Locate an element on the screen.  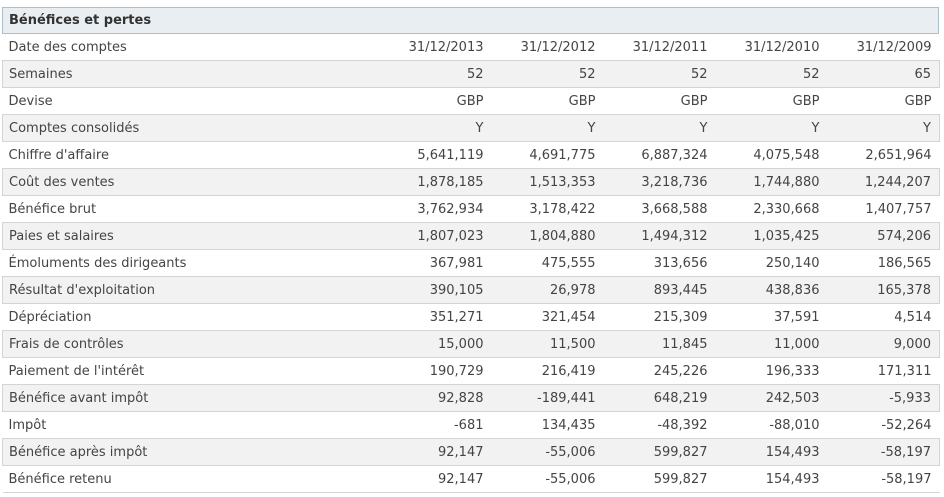
row-value: 11,000 is located at coordinates (771, 344).